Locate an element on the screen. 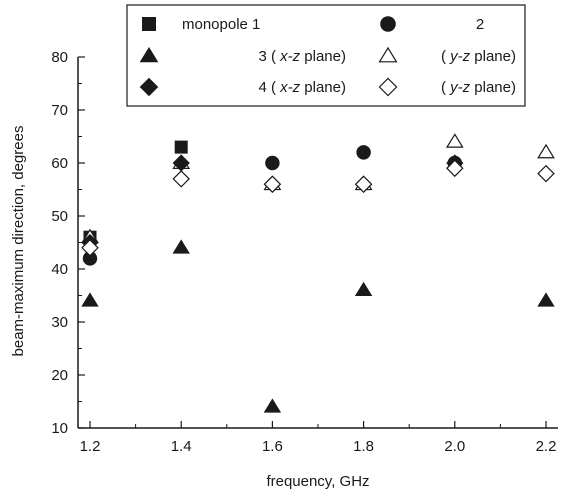  x-tick-label: 1.6 is located at coordinates (272, 446).